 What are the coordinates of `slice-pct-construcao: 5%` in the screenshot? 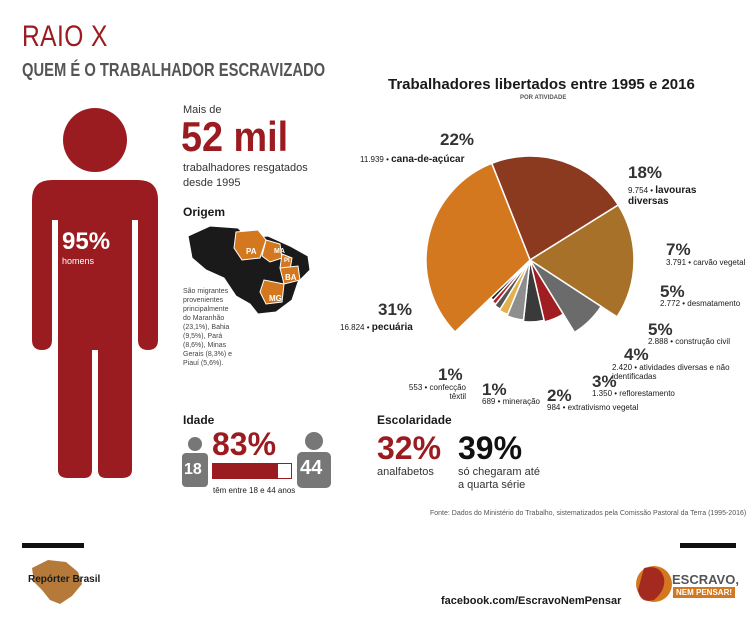 It's located at (660, 329).